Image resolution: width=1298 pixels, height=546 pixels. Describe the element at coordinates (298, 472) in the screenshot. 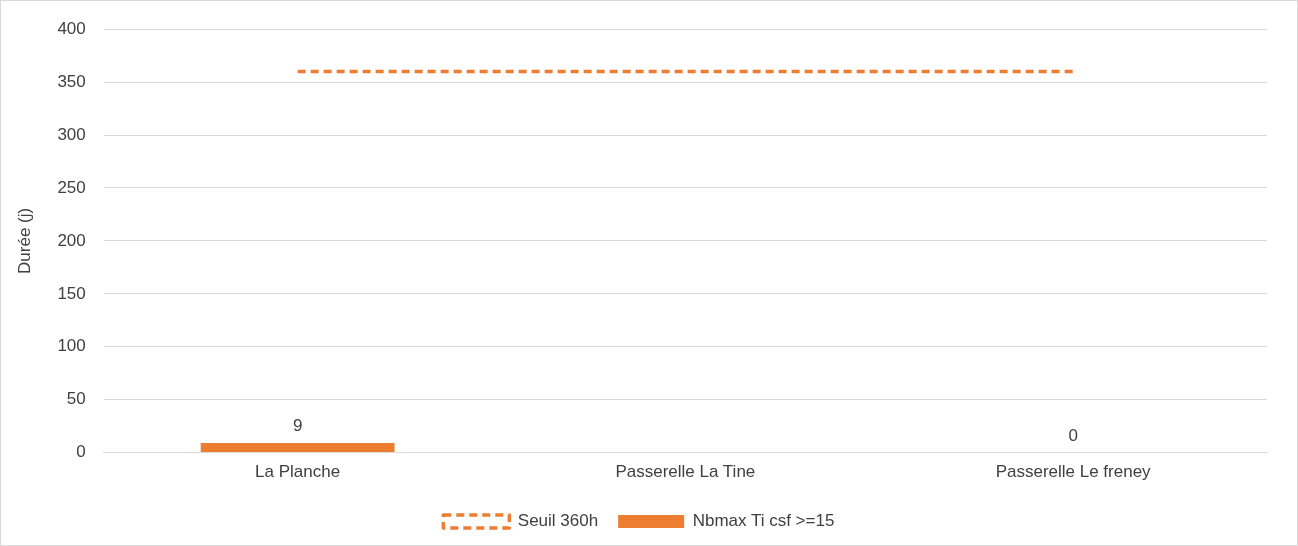

I see `x-tick-label: La Planche` at that location.